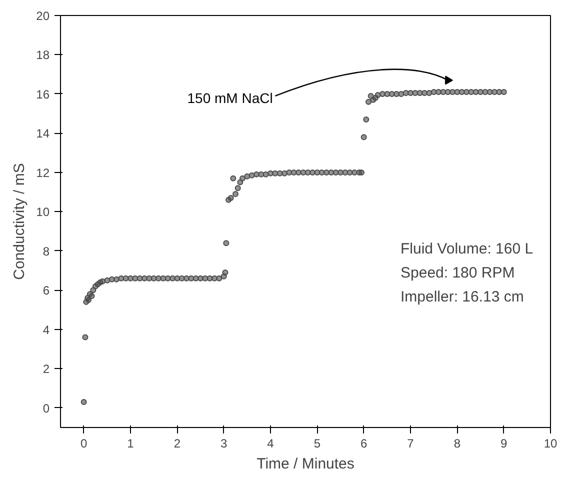 This screenshot has width=581, height=480. What do you see at coordinates (270, 443) in the screenshot?
I see `x-tick-label: 4` at bounding box center [270, 443].